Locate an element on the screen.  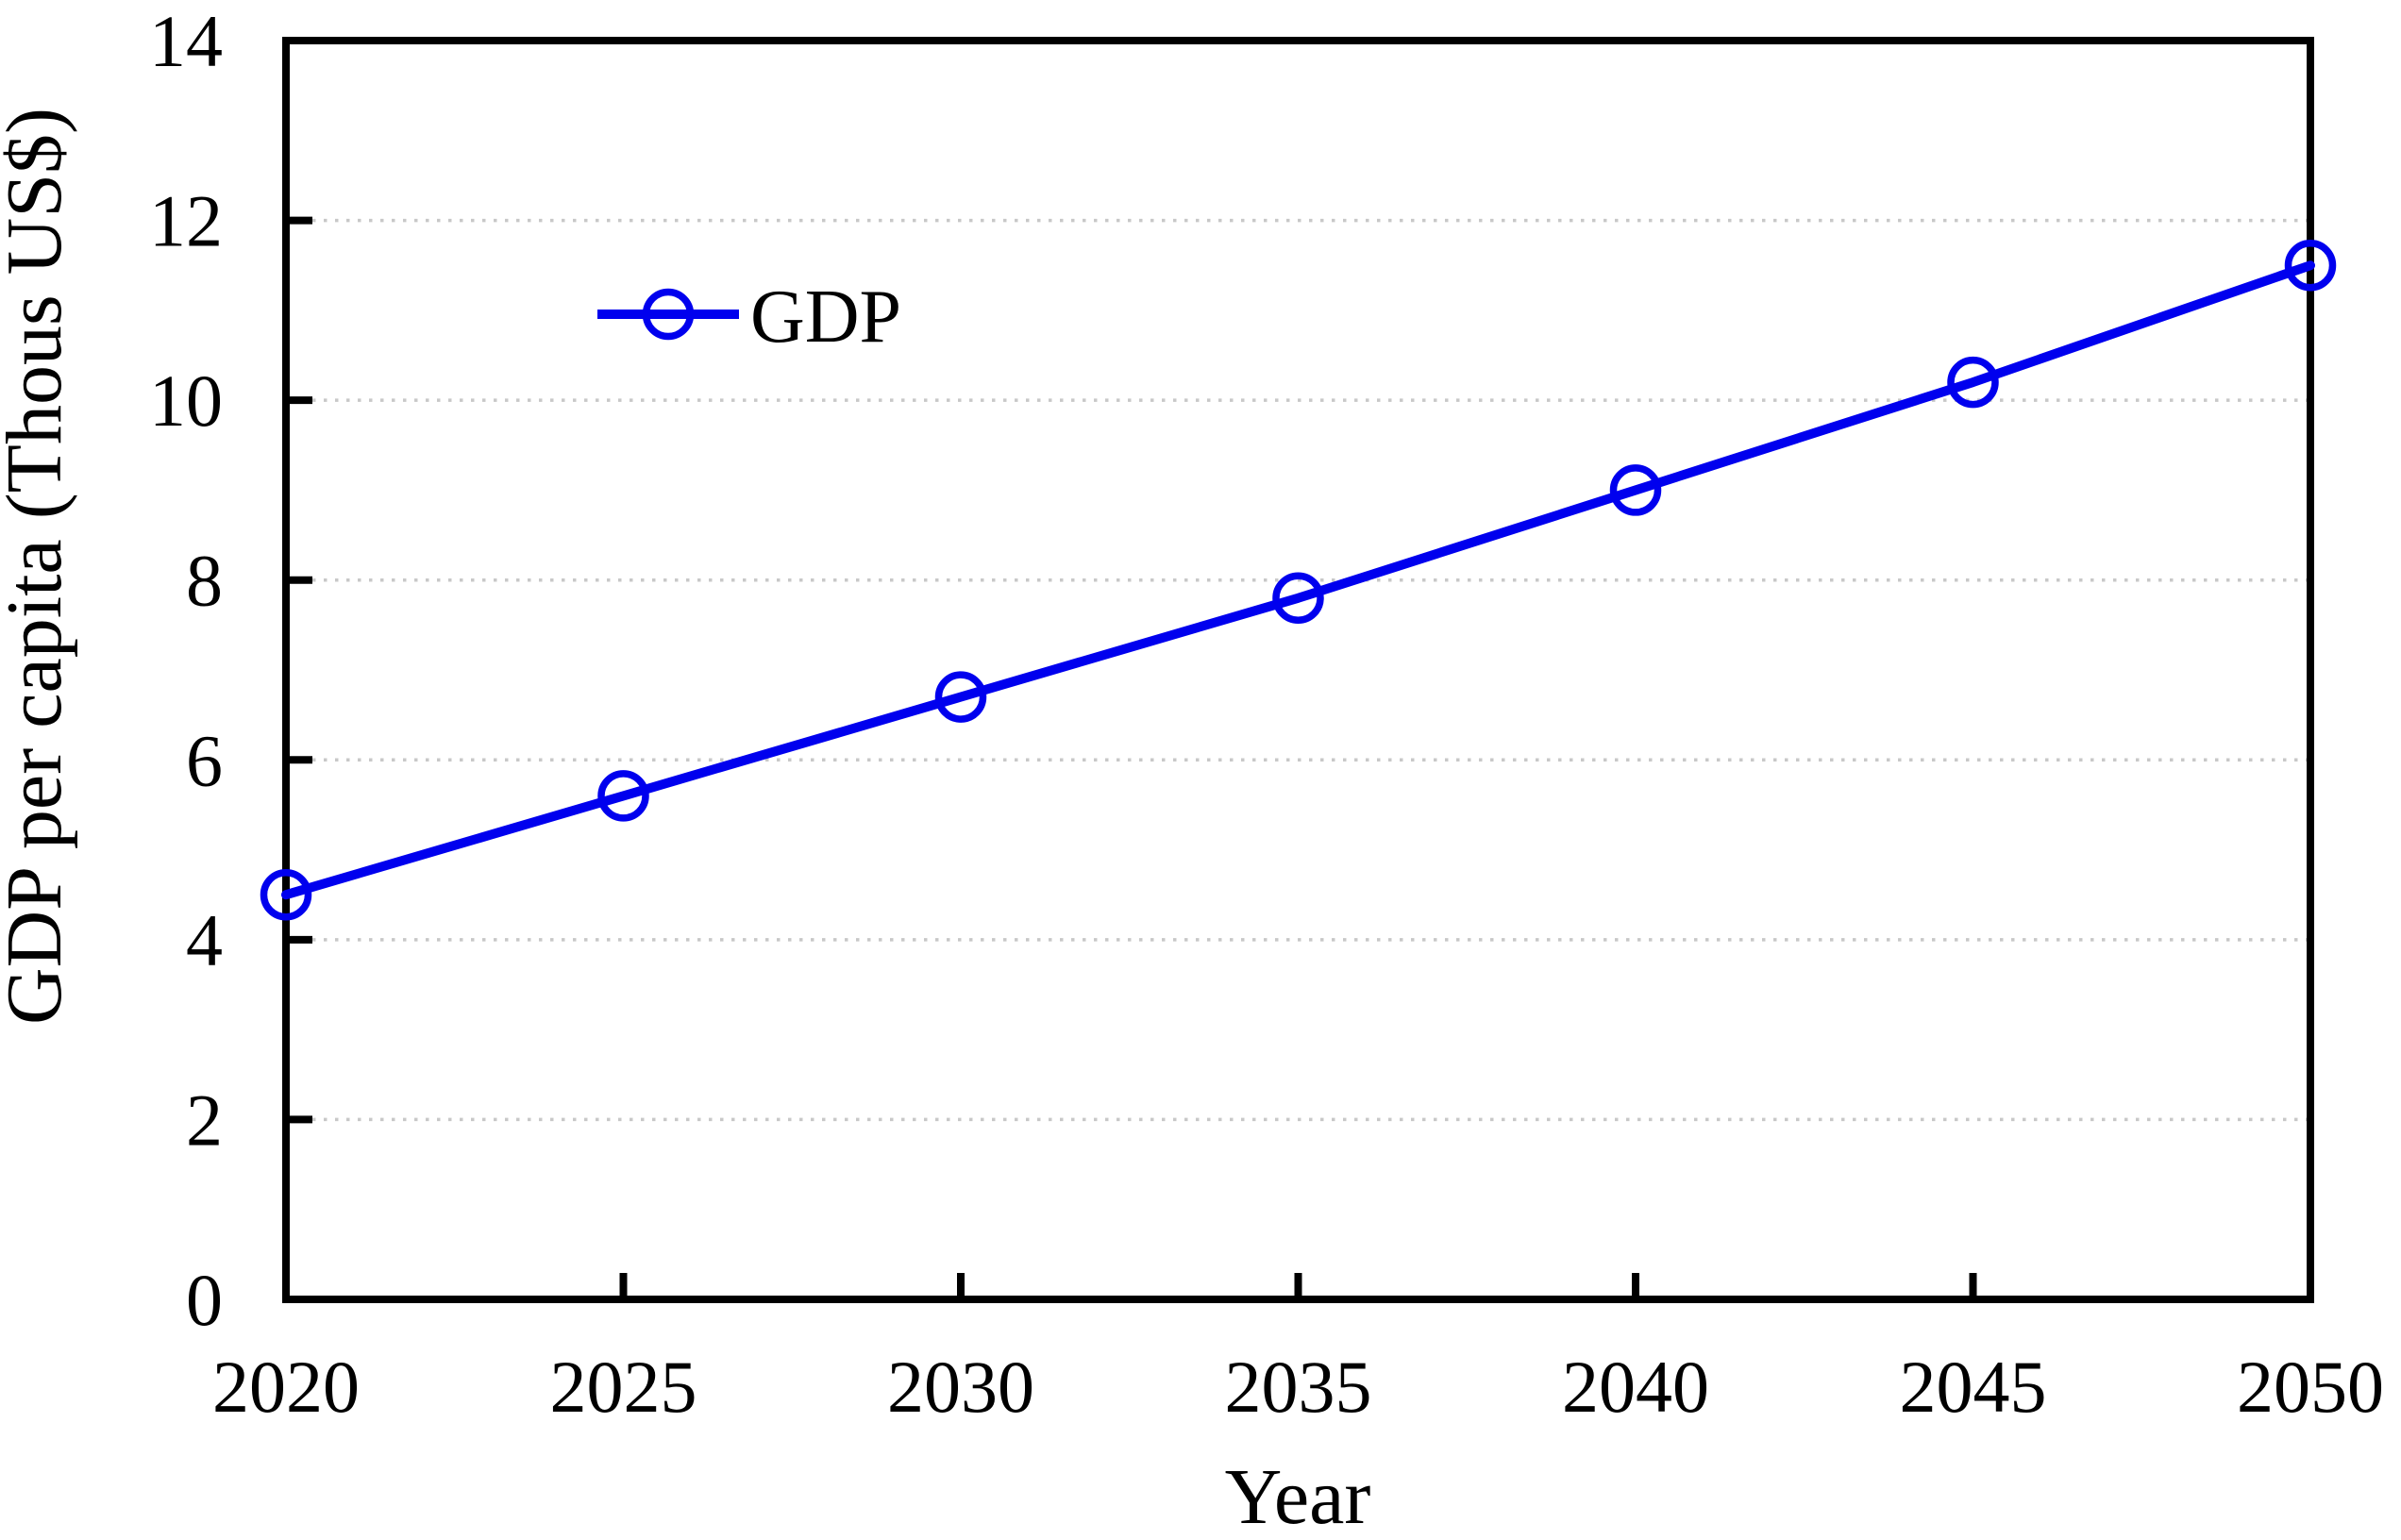
y-axis-title: GDP per capita (Thous US$) is located at coordinates (39, 566).